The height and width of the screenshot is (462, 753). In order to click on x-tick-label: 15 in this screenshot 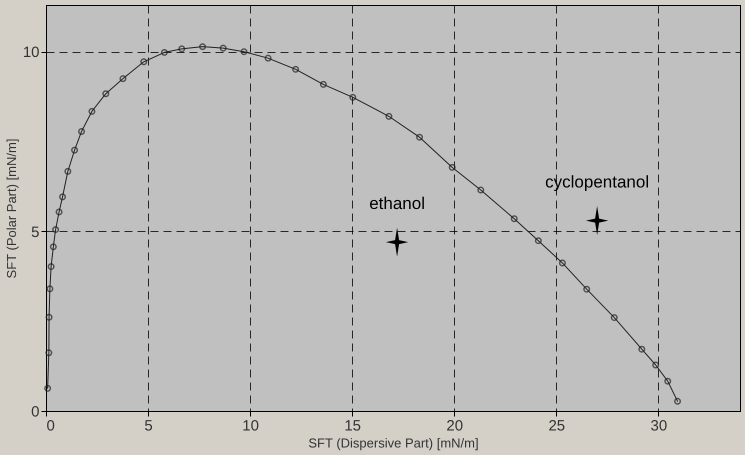, I will do `click(353, 426)`.